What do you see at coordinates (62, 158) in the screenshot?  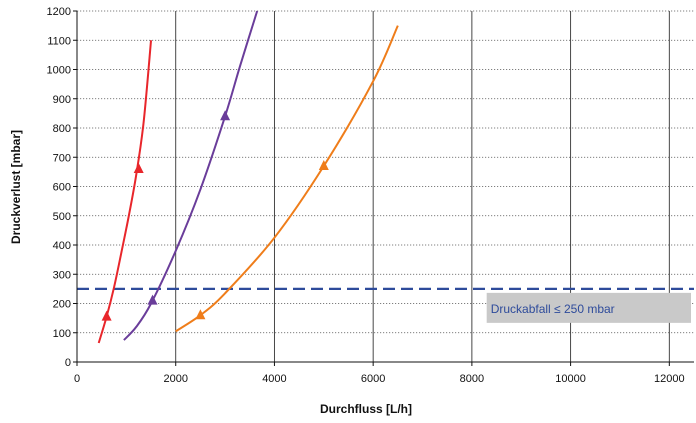 I see `y-tick-label: 700` at bounding box center [62, 158].